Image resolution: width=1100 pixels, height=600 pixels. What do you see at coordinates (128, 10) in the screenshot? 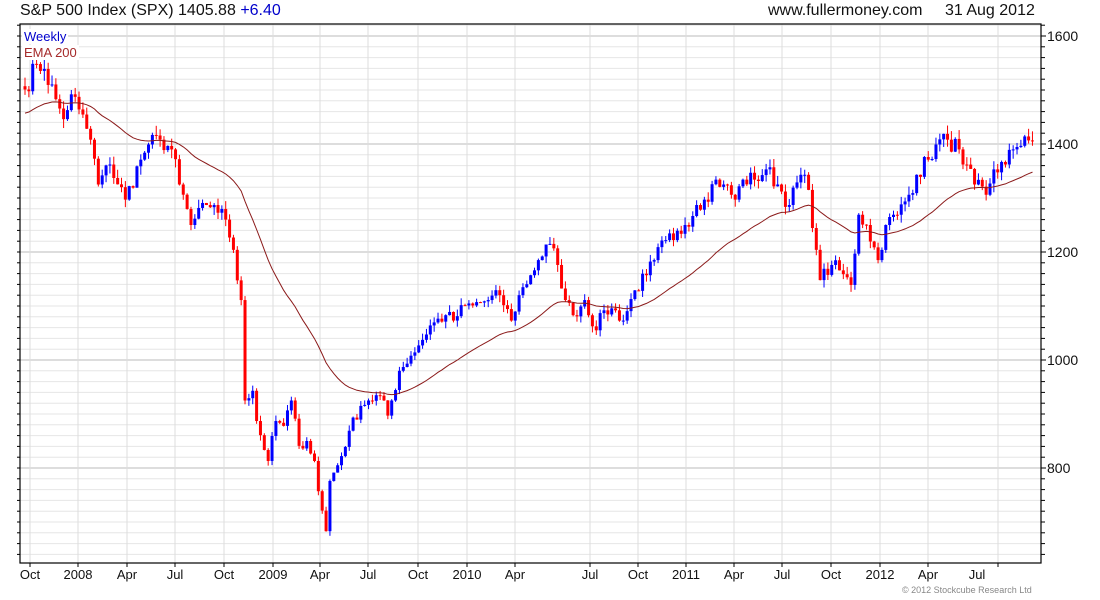
I see `index-name-price: S&P 500 Index (SPX) 1405.88` at bounding box center [128, 10].